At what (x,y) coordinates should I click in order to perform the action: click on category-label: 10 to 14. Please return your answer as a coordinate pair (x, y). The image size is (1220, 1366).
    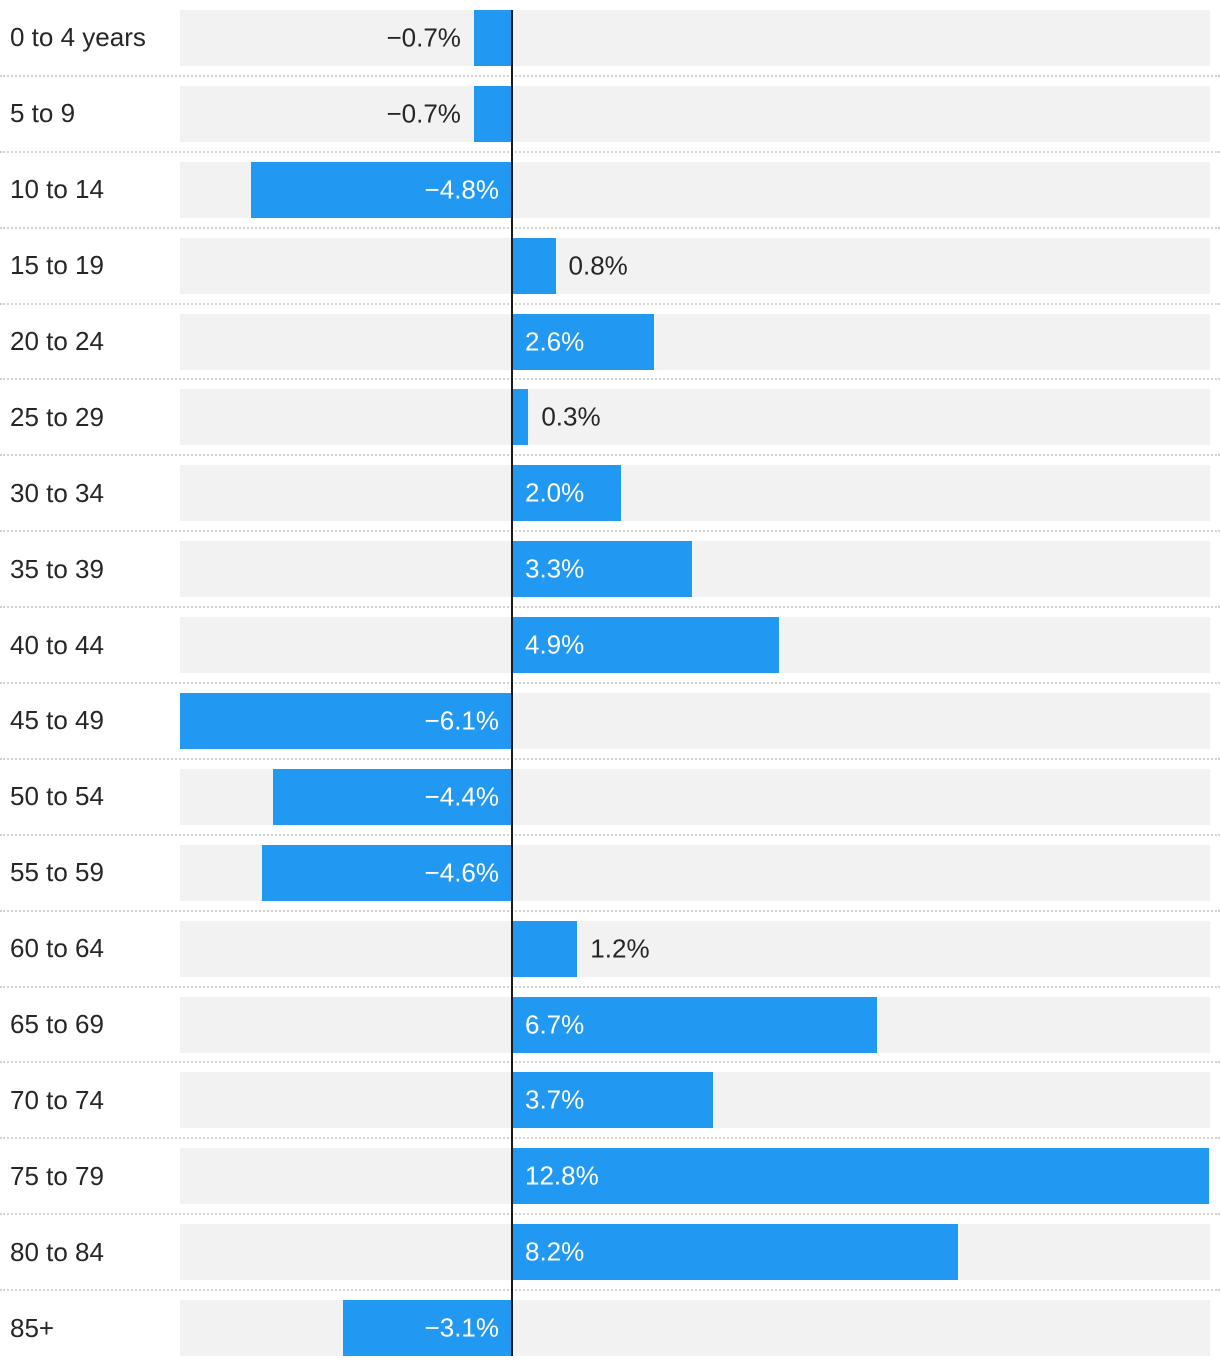
    Looking at the image, I should click on (57, 189).